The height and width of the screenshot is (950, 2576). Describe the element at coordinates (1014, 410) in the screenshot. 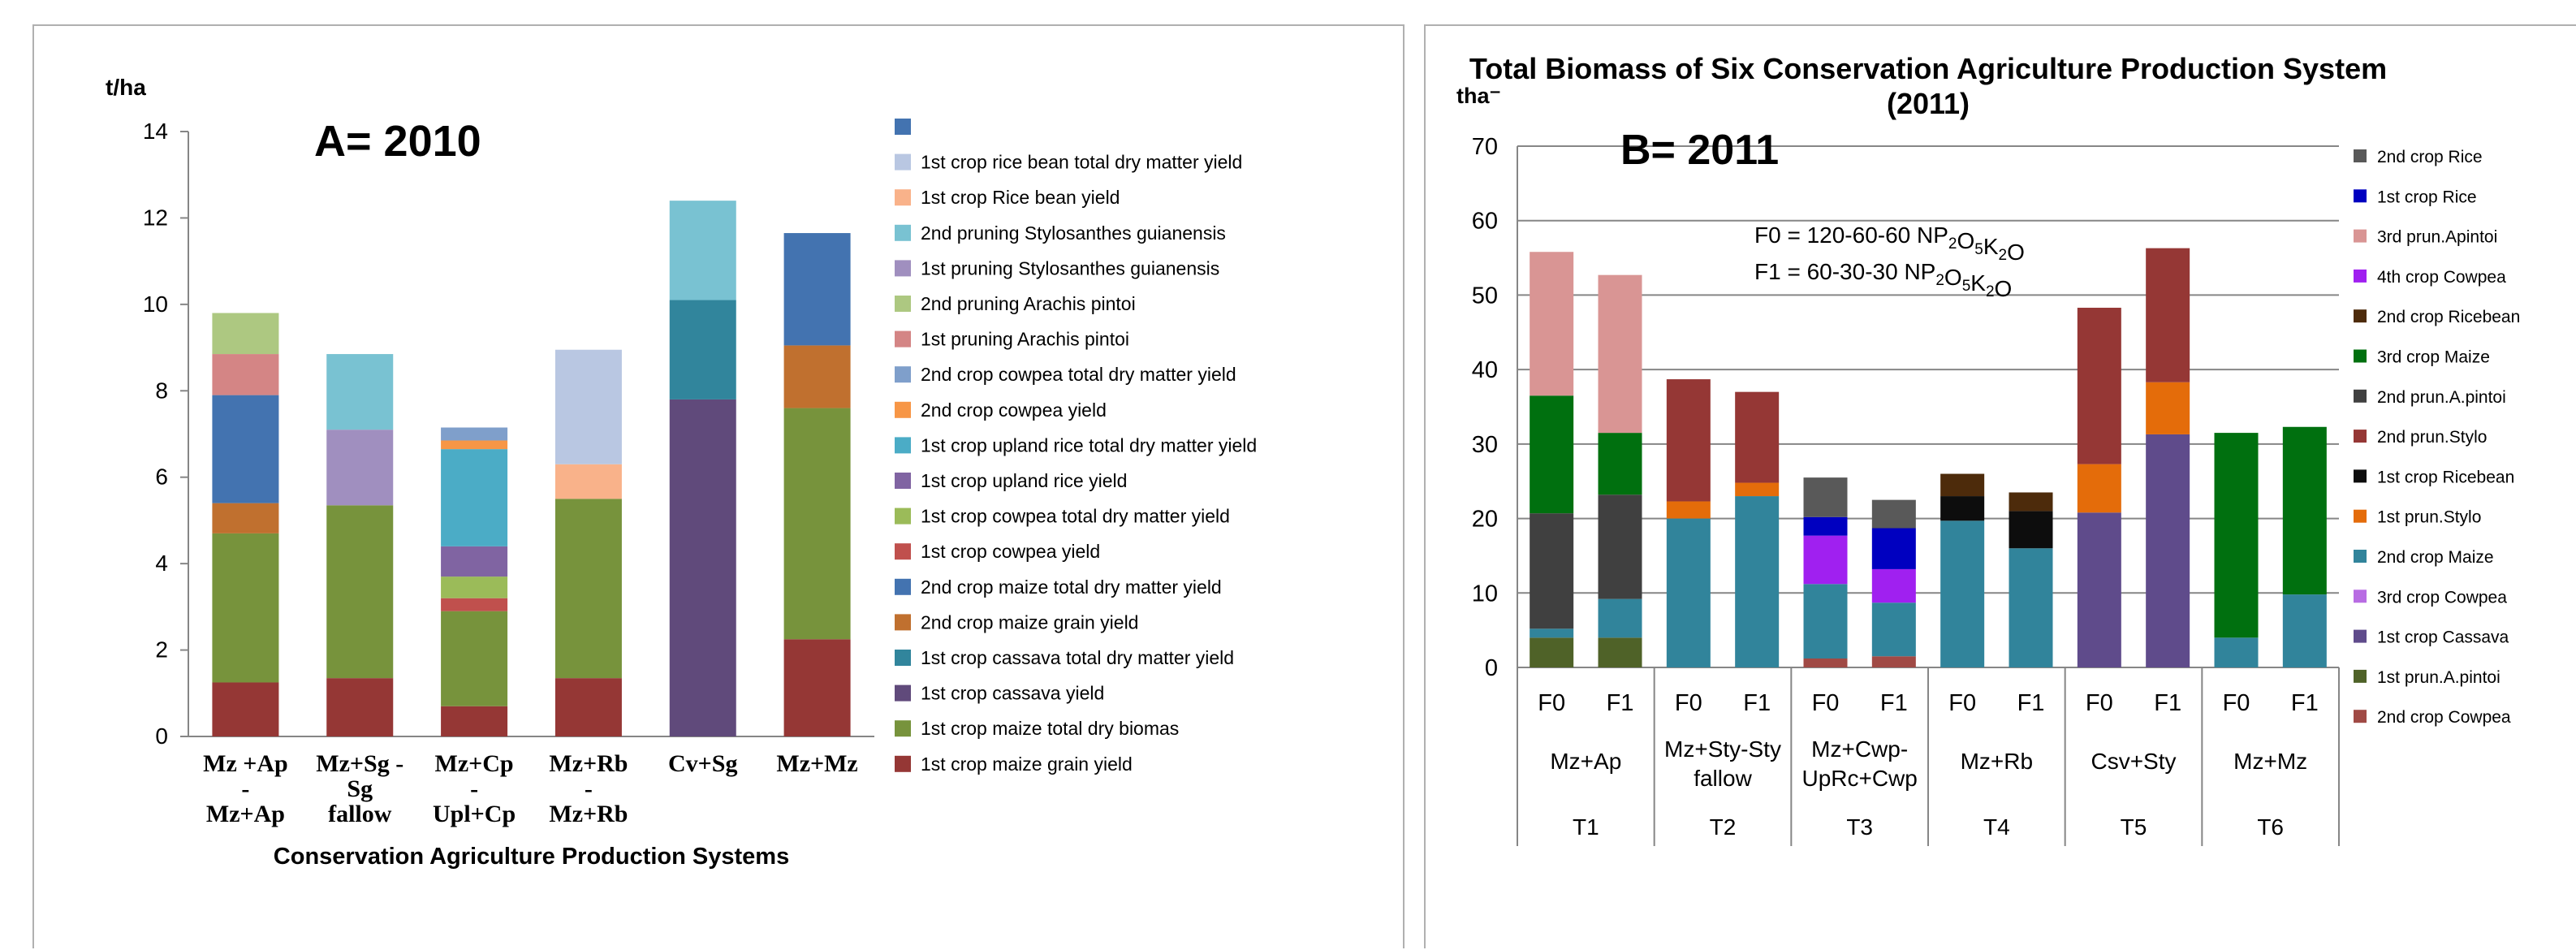

I see `legend-label: 2nd crop cowpea yield` at that location.